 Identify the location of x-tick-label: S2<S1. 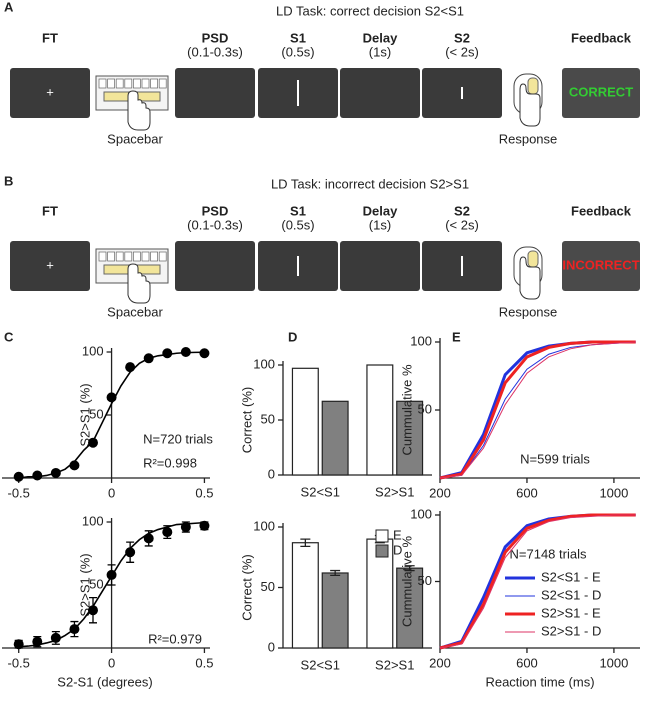
(320, 491).